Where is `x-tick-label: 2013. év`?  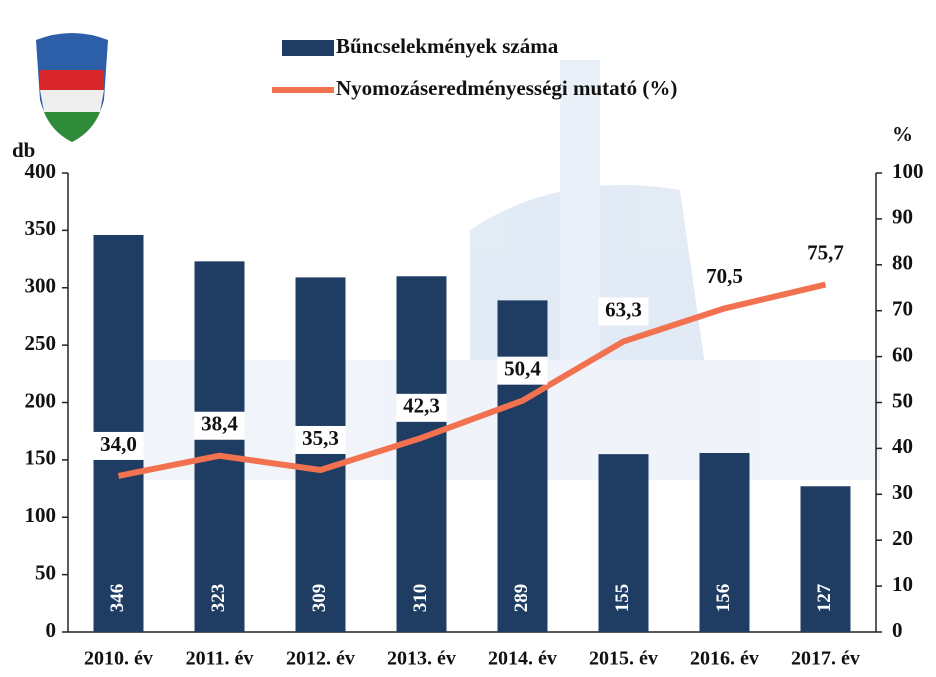 x-tick-label: 2013. év is located at coordinates (421, 659).